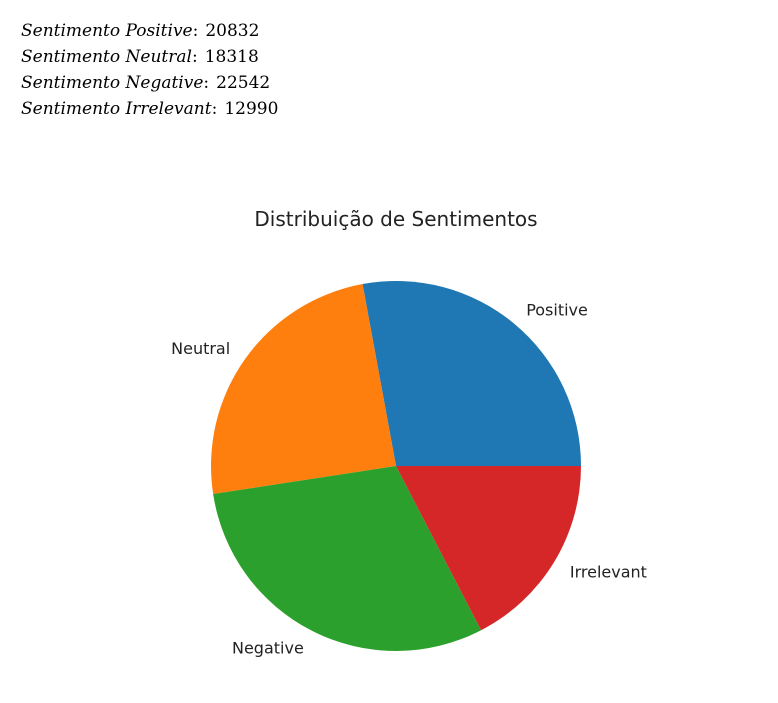  I want to click on stat-positive: Sentimento Positive: 20832, so click(140, 31).